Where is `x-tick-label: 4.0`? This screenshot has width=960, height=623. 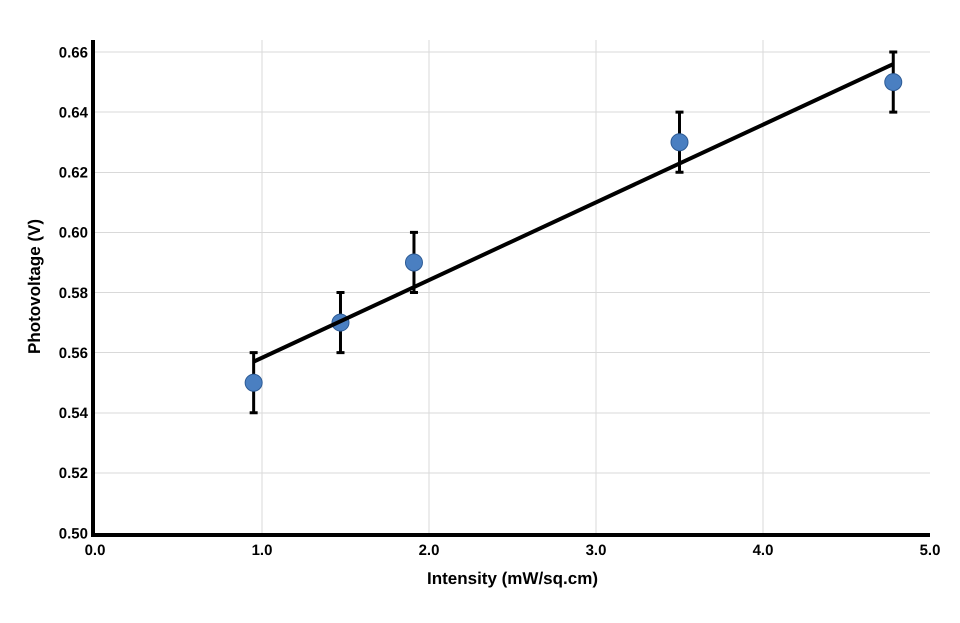 x-tick-label: 4.0 is located at coordinates (763, 550).